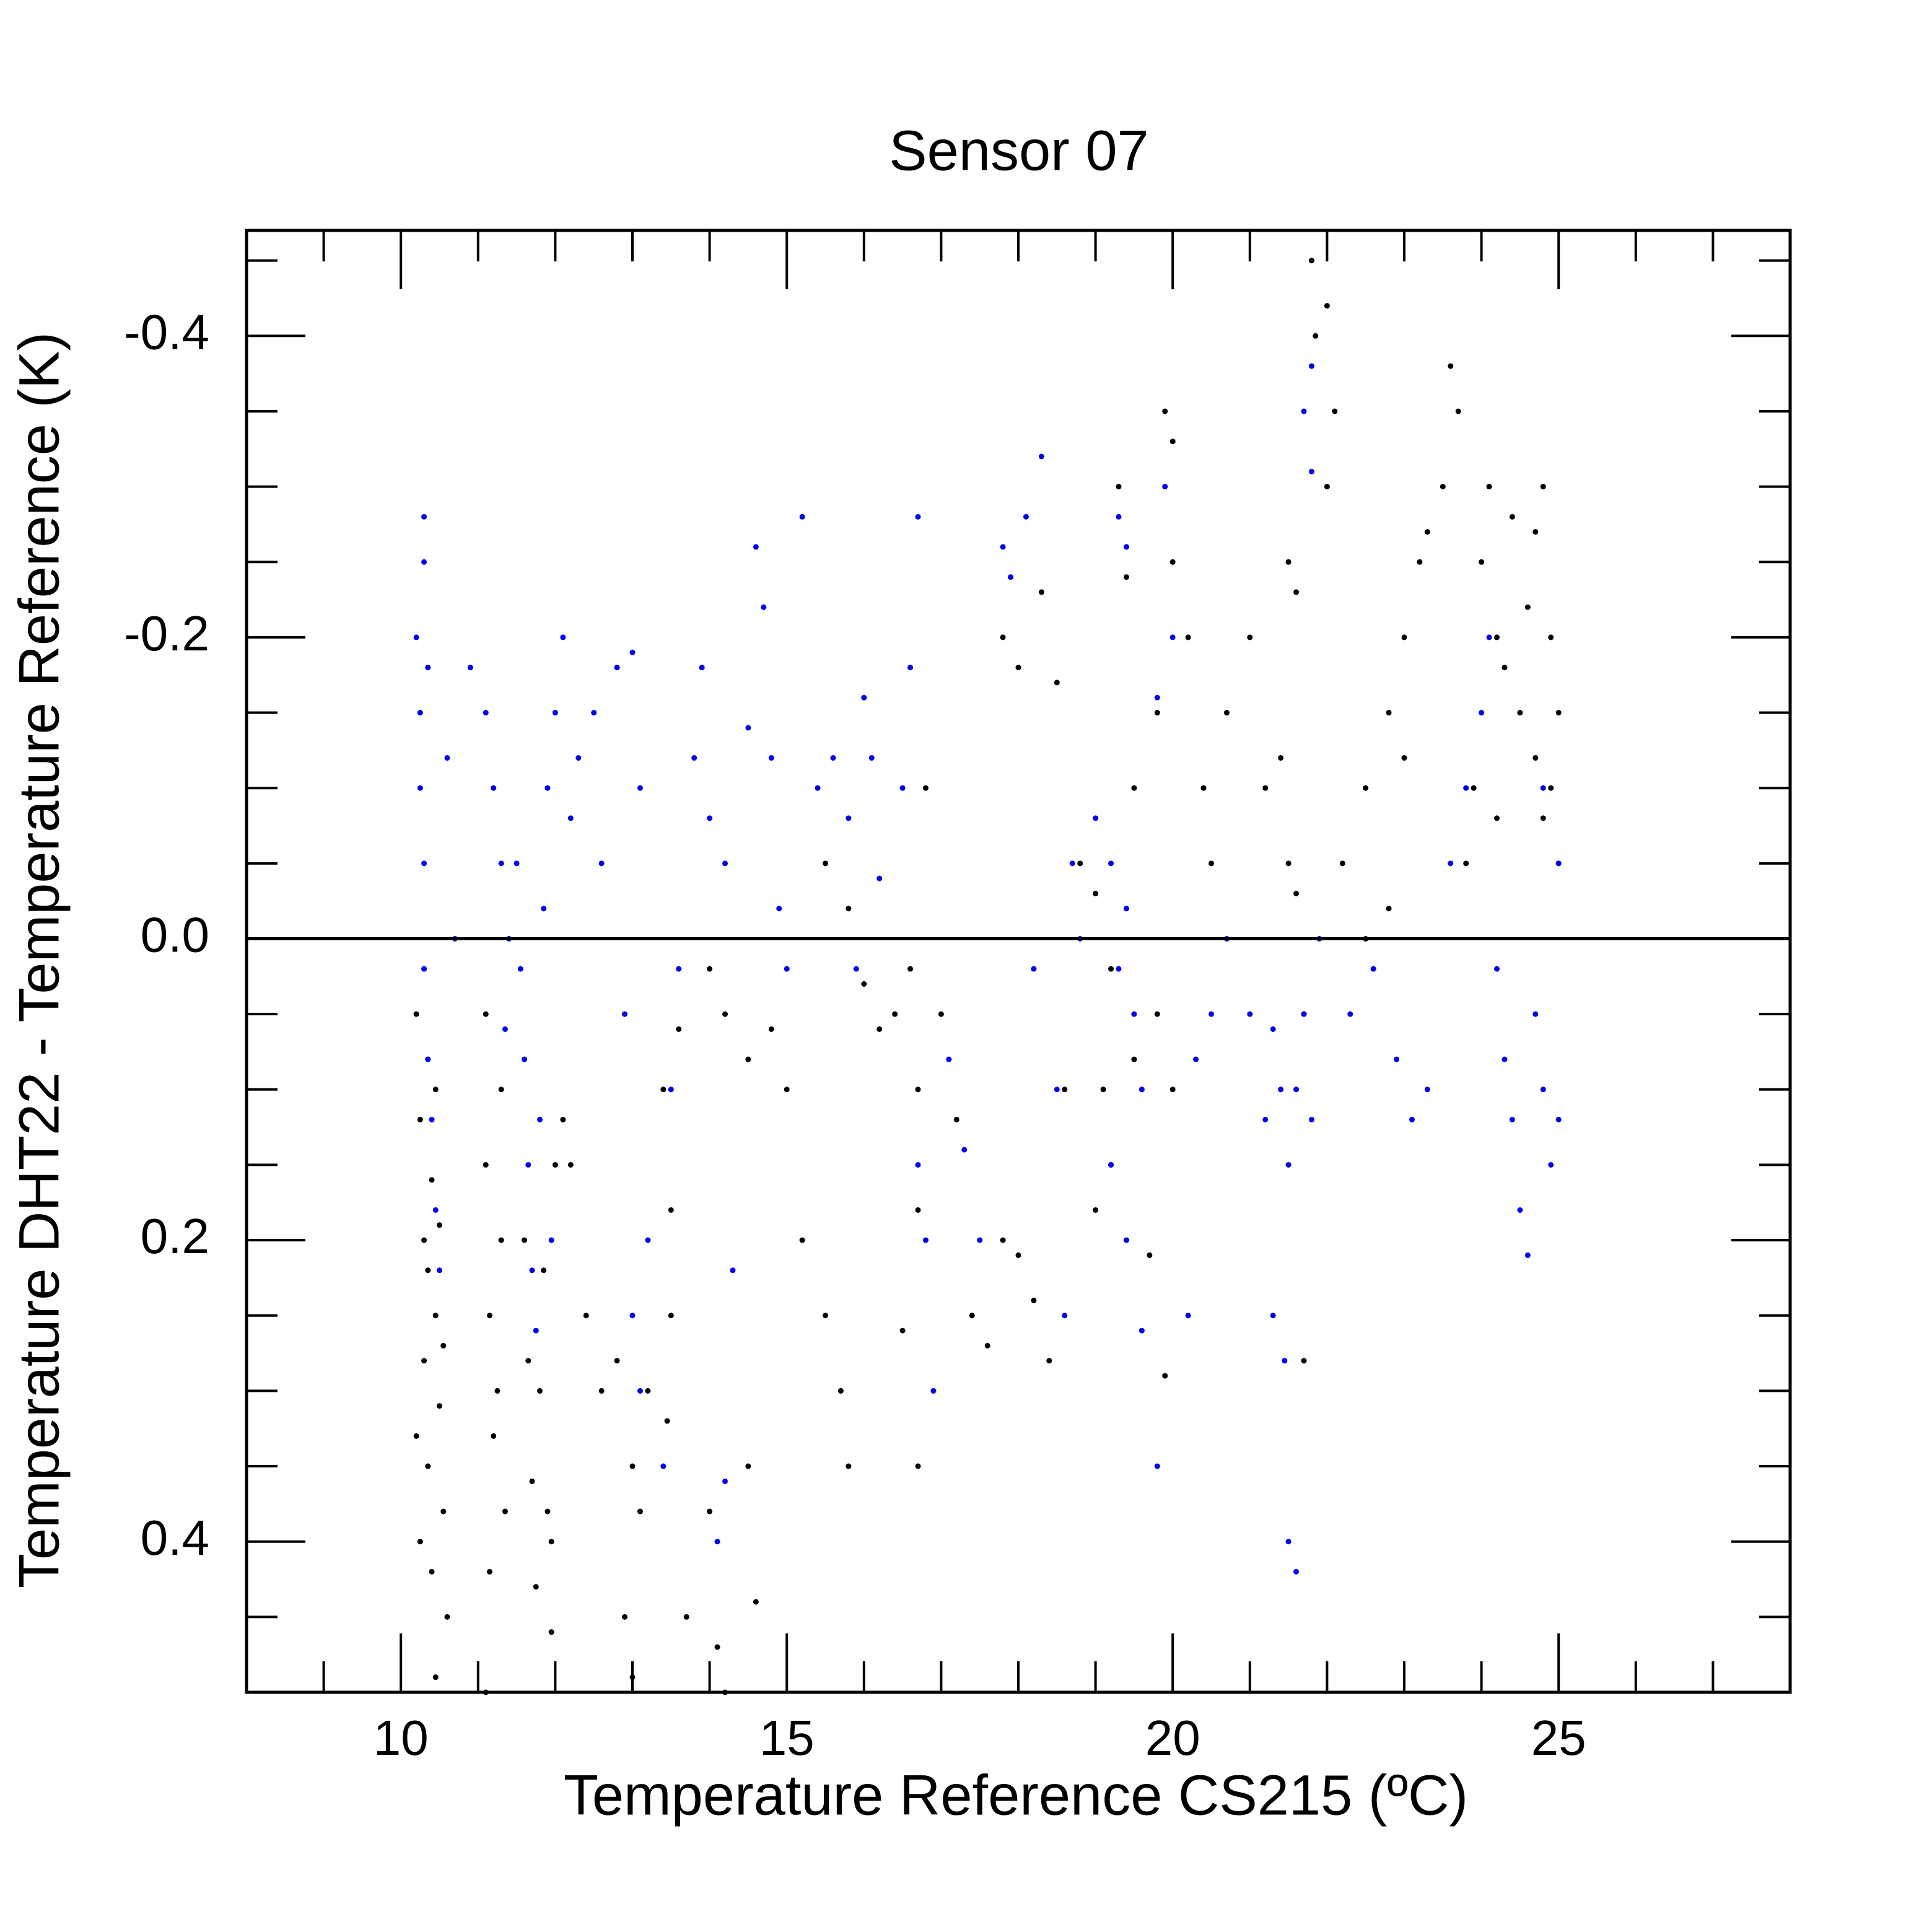 The height and width of the screenshot is (1932, 1932). What do you see at coordinates (787, 1737) in the screenshot?
I see `x-tick-label-1: 15` at bounding box center [787, 1737].